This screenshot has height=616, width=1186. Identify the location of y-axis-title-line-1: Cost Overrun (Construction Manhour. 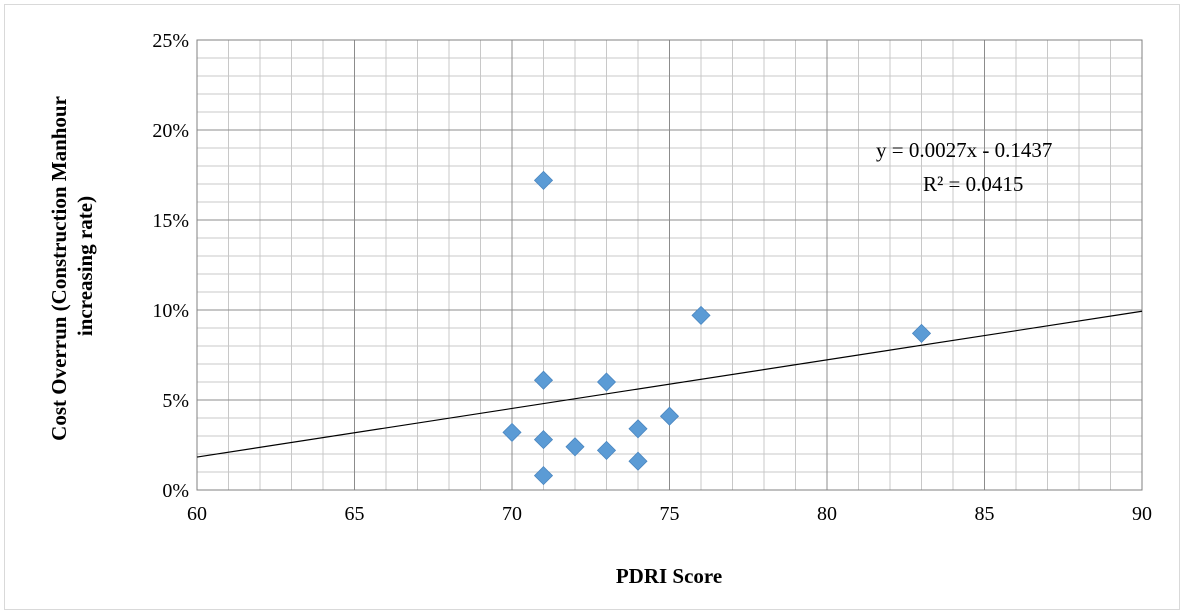
(59, 268).